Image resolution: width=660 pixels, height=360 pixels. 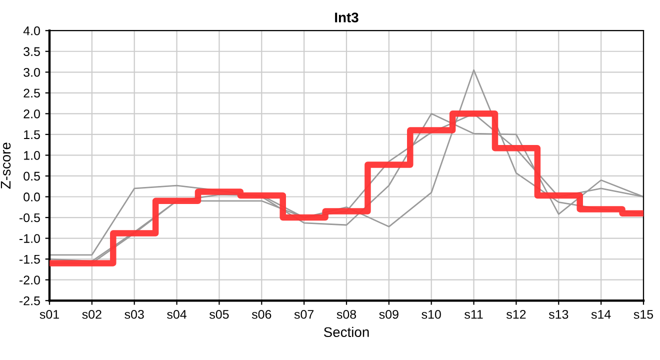 I want to click on x-tick-label: s09, so click(x=388, y=314).